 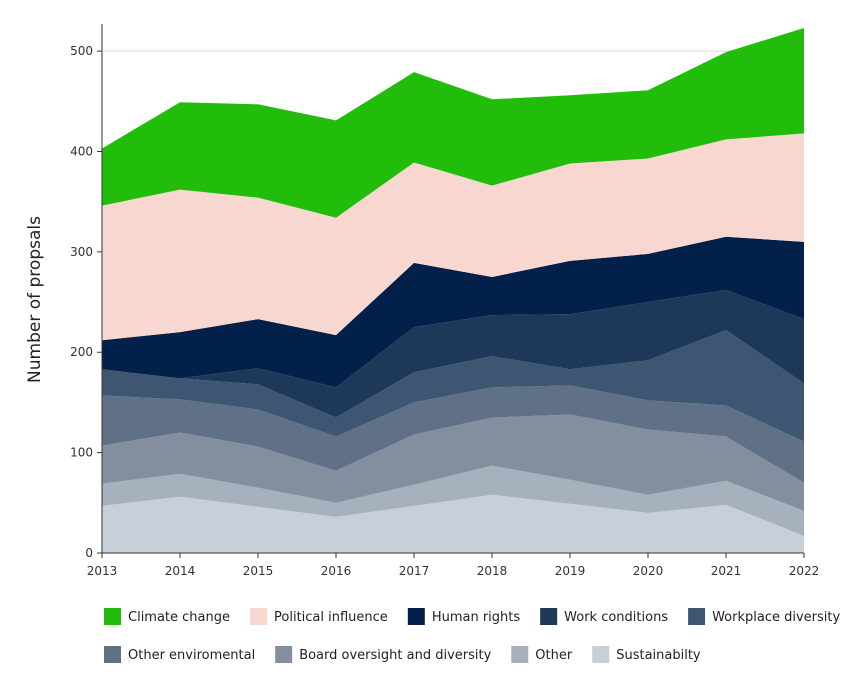 I want to click on legend-item-workplace-diversity: Workplace diversity, so click(x=764, y=616).